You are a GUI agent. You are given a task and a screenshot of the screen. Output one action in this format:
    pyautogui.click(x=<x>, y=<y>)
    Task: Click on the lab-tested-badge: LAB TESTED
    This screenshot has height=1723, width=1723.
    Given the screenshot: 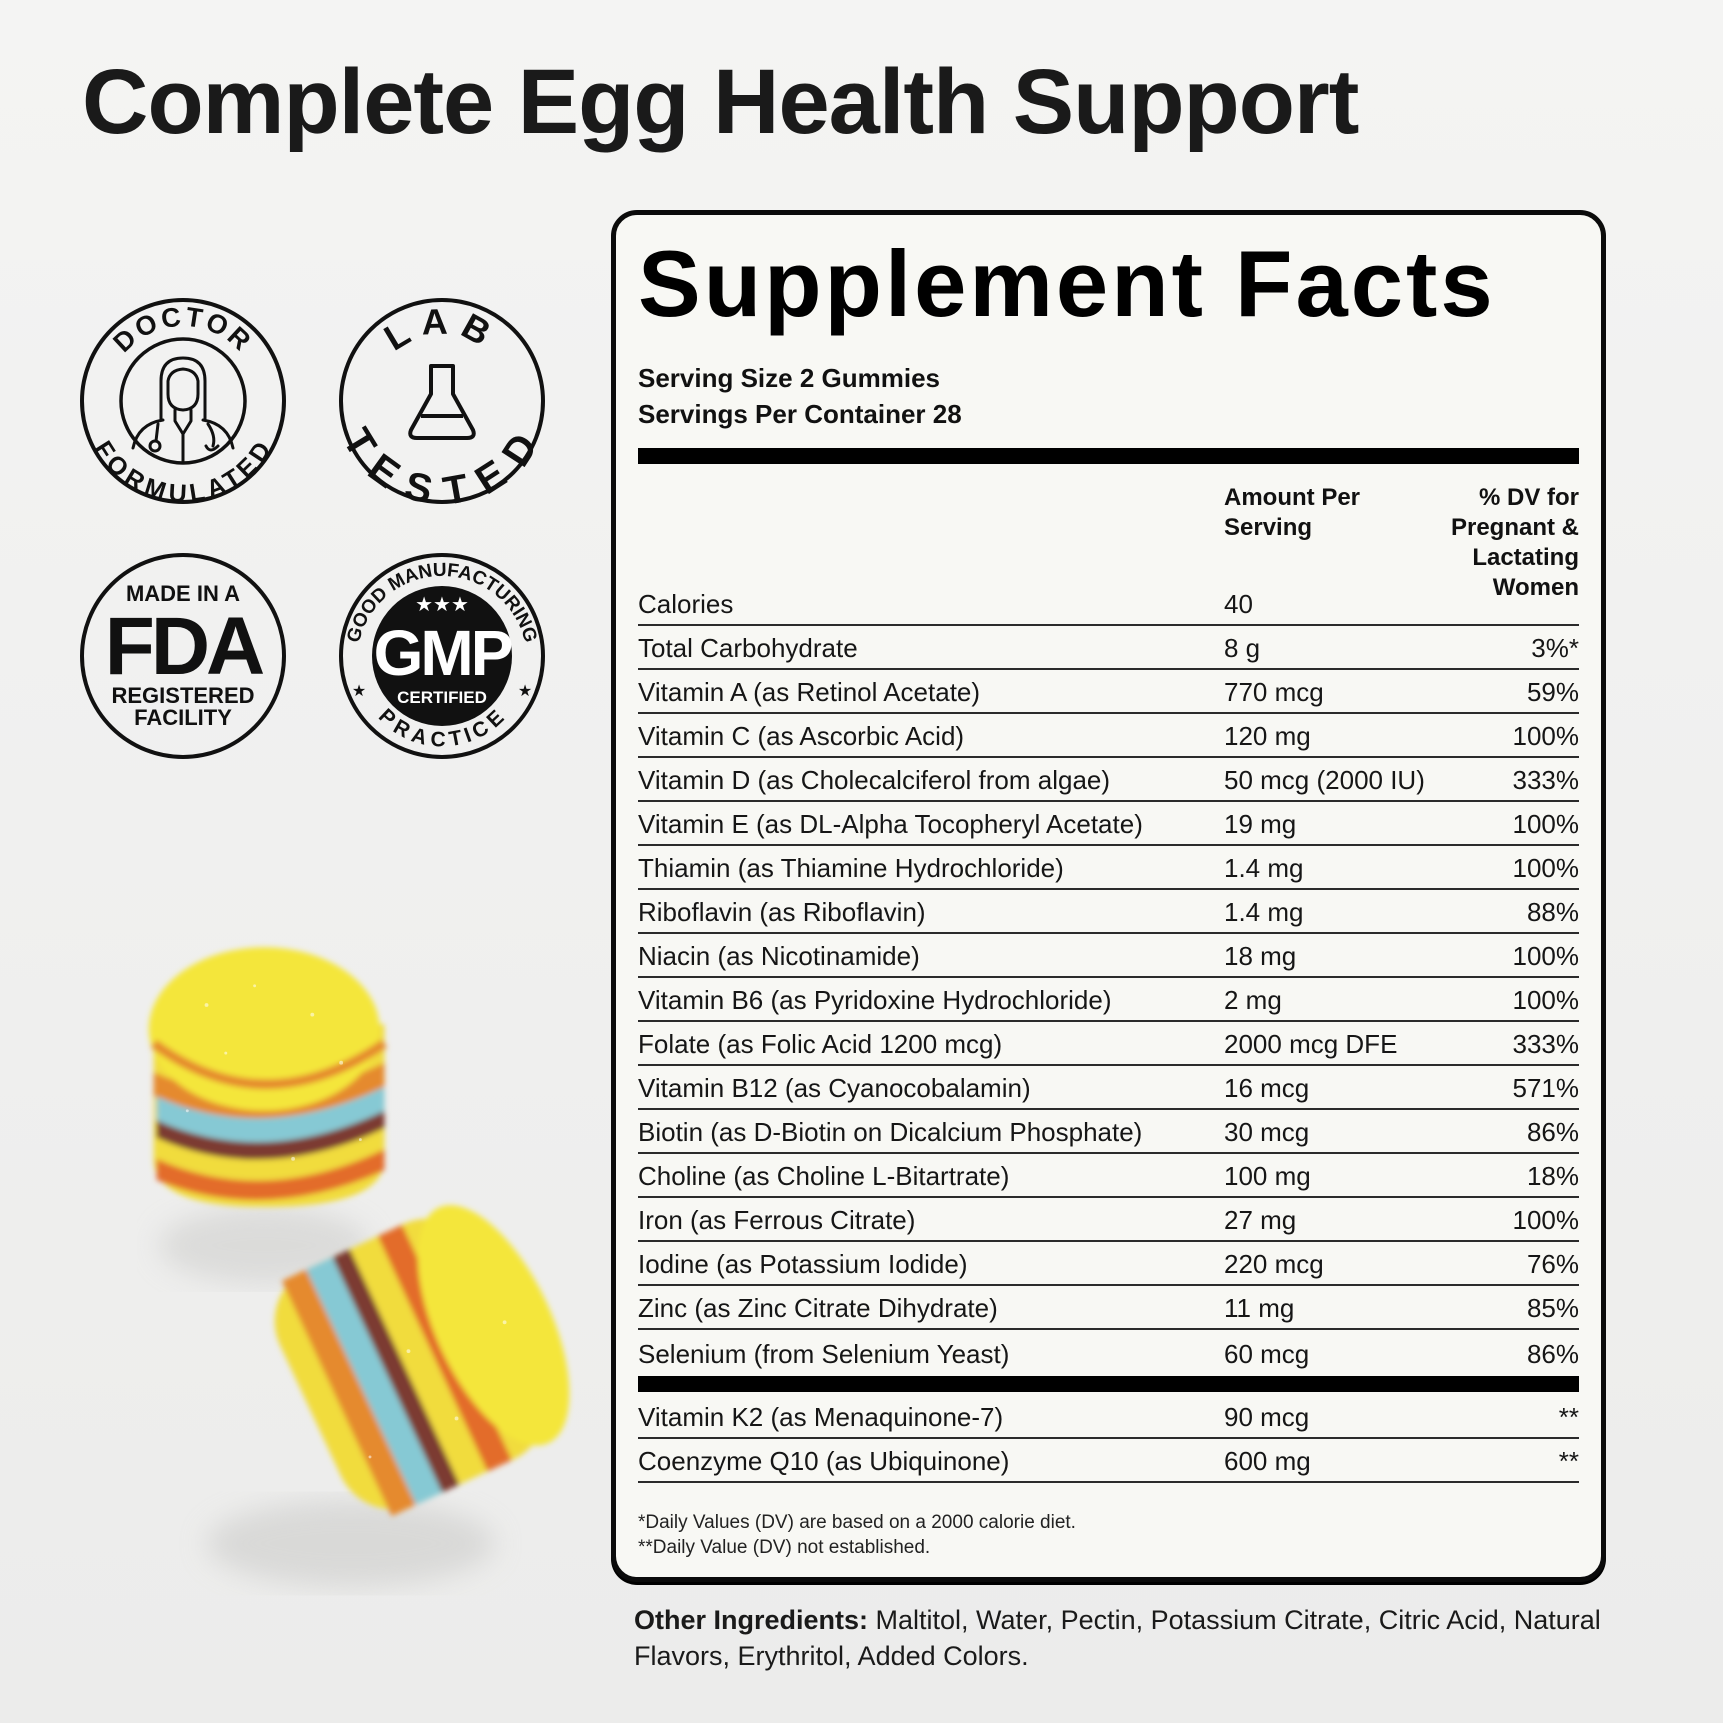 What is the action you would take?
    pyautogui.click(x=442, y=401)
    